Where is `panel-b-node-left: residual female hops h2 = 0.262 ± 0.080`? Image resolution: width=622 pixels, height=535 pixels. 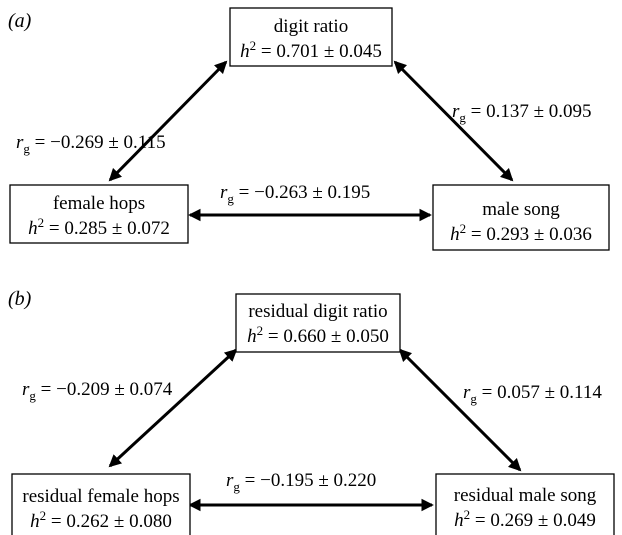
panel-b-node-left: residual female hops h2 = 0.262 ± 0.080 is located at coordinates (101, 504).